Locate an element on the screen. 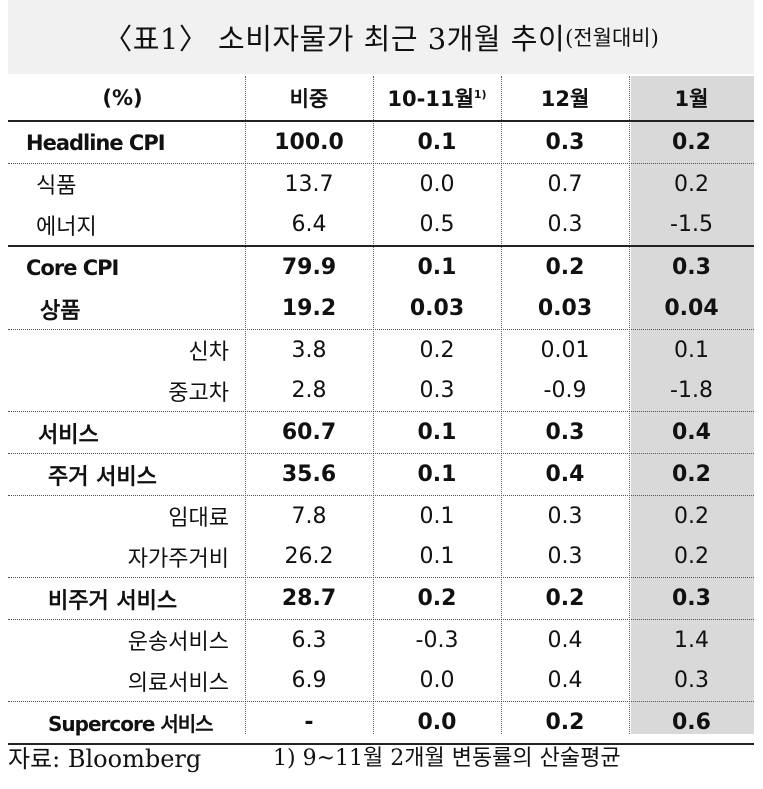 The image size is (763, 789). header-oct-nov: 10-11월1) is located at coordinates (437, 98).